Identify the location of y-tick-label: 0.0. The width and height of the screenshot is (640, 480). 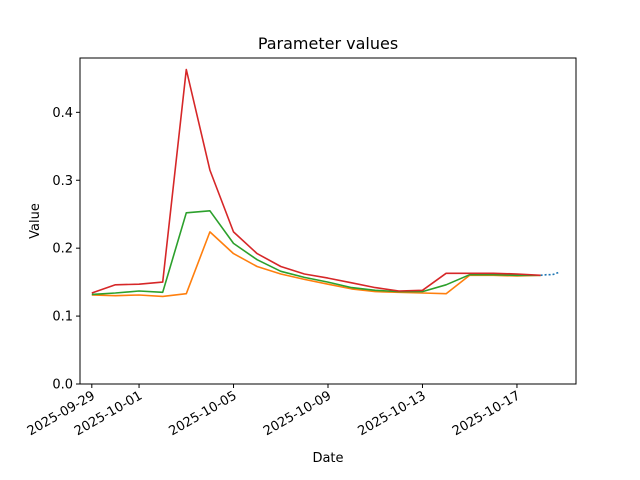
(62, 385).